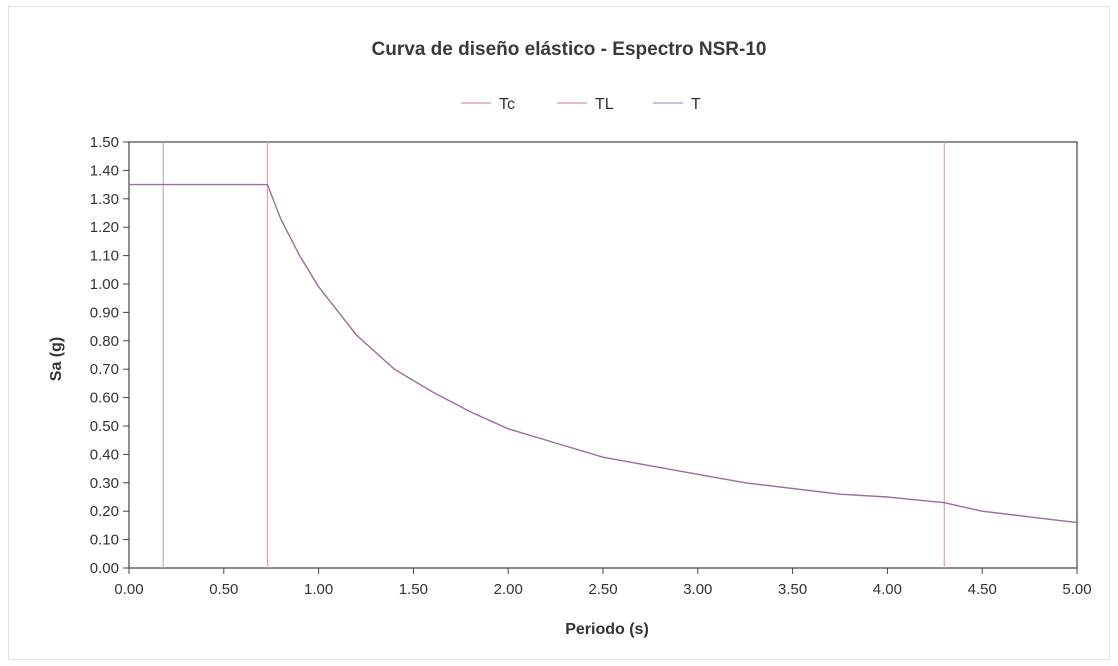  Describe the element at coordinates (104, 341) in the screenshot. I see `y-tick-label: 0.80` at that location.